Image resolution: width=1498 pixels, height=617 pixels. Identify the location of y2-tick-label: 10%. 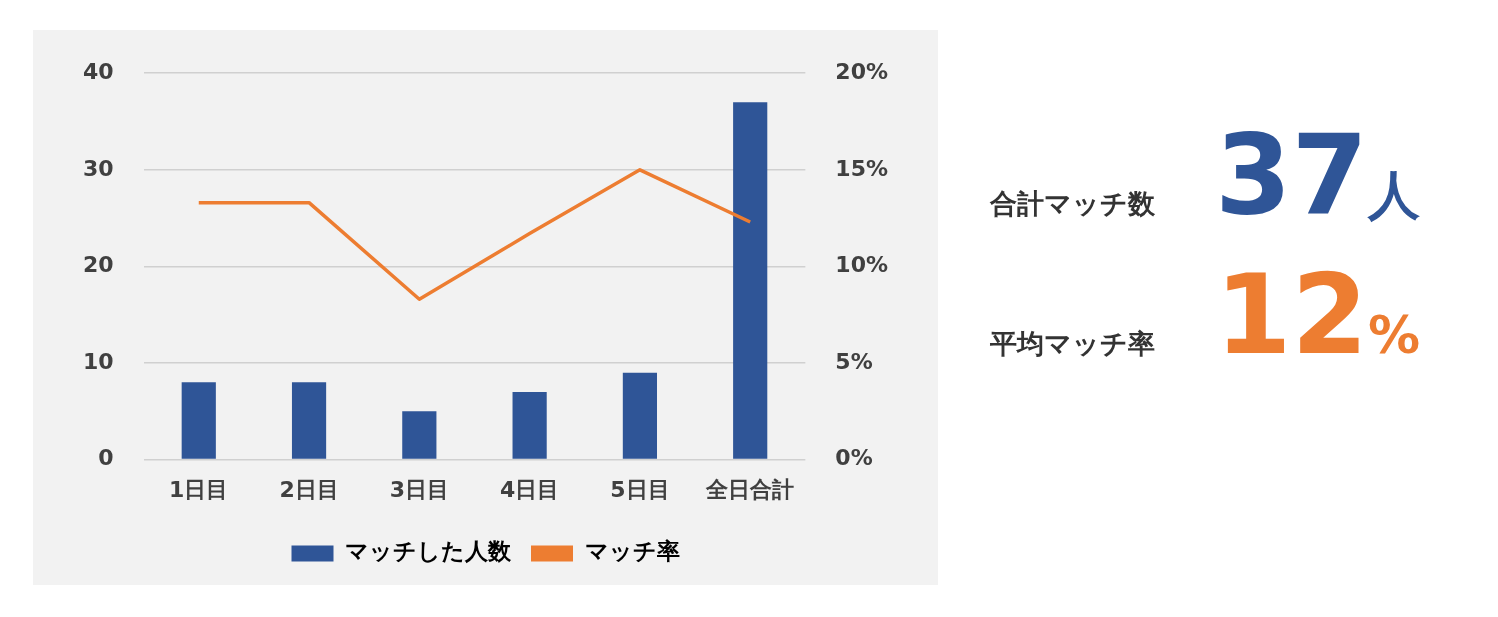
(862, 265).